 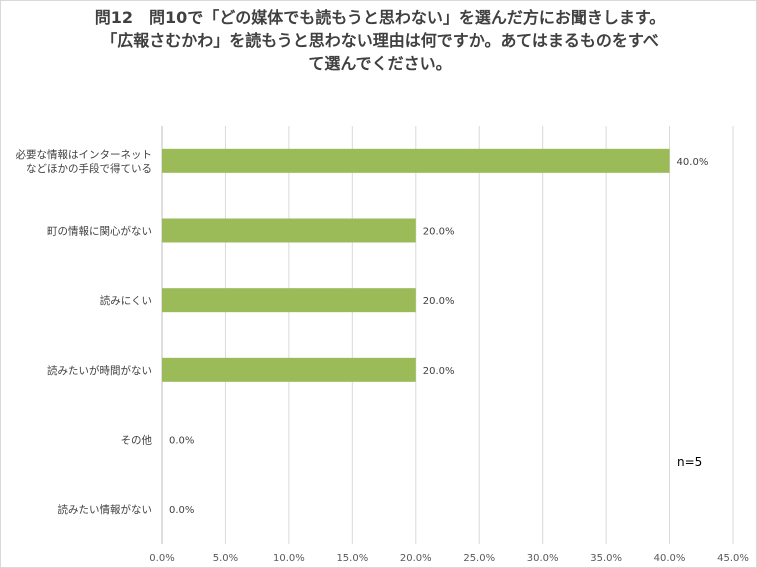 What do you see at coordinates (416, 558) in the screenshot?
I see `x-tick-label: 20.0%` at bounding box center [416, 558].